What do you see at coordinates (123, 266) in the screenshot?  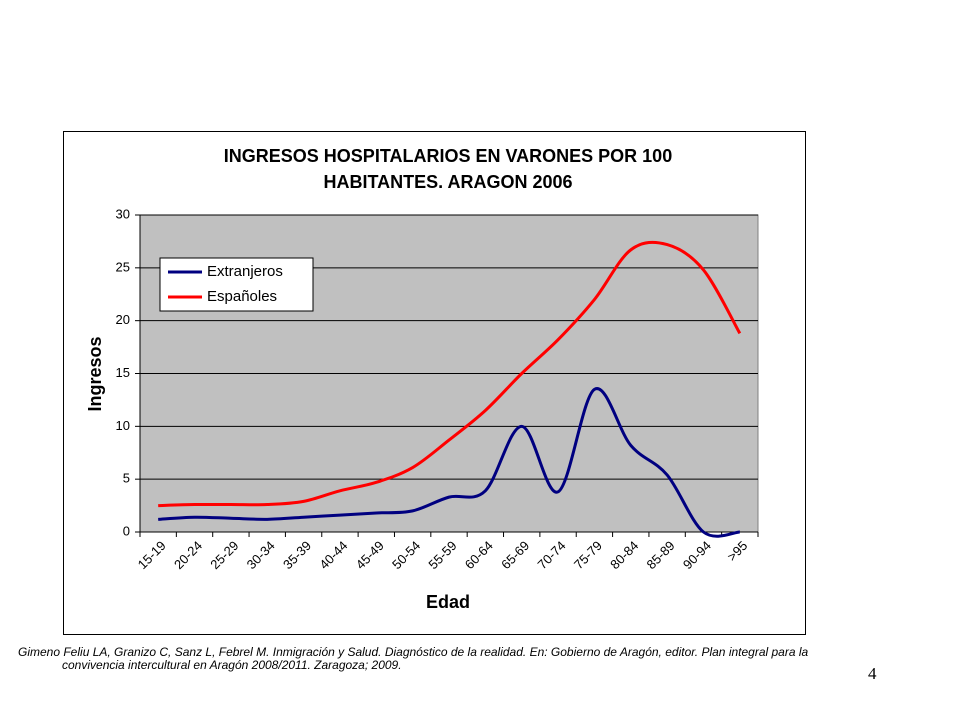 I see `y-tick-label: 25` at bounding box center [123, 266].